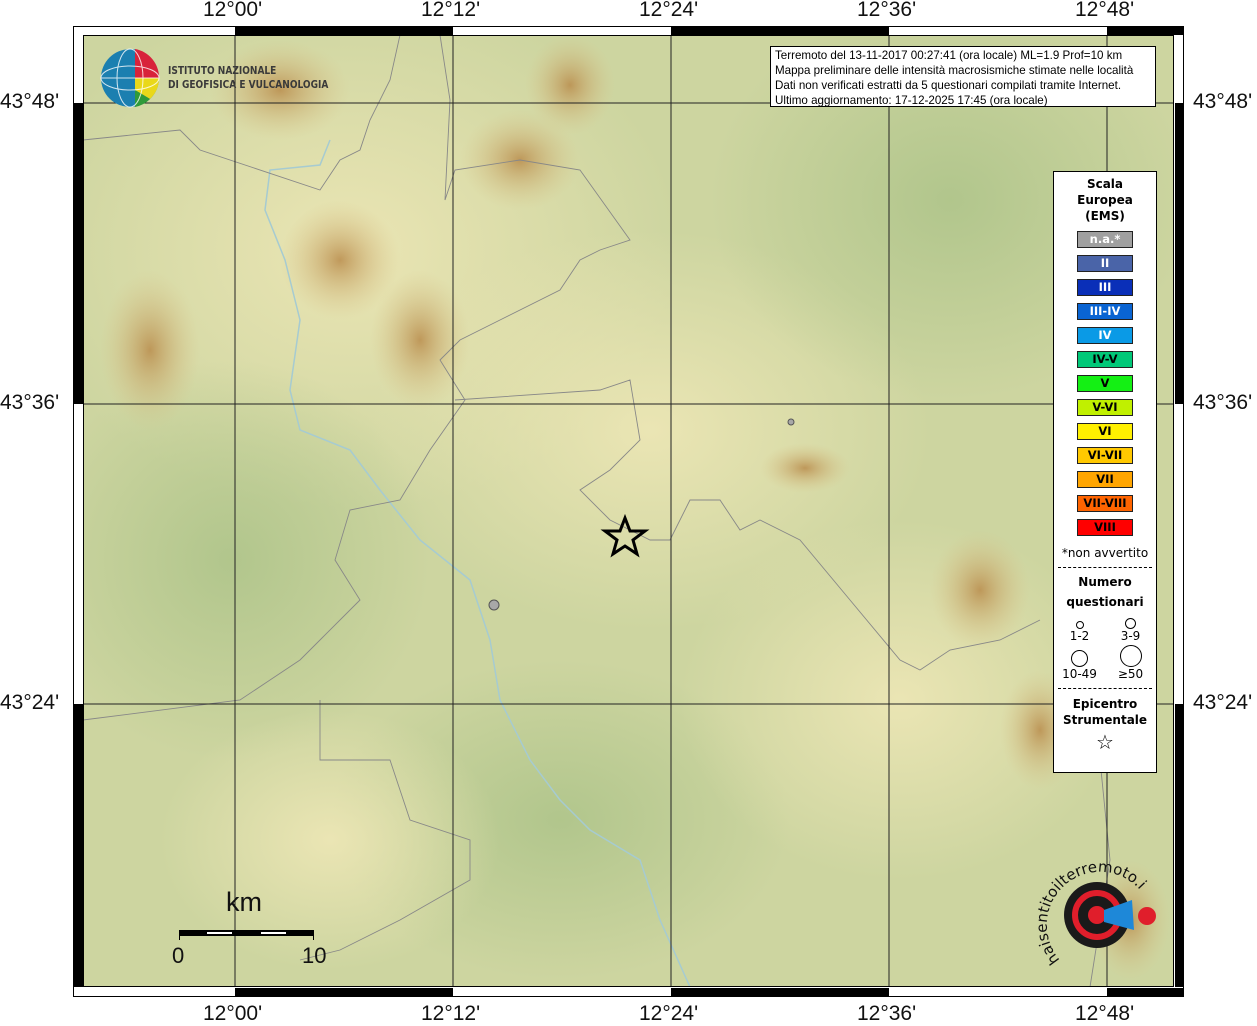 This screenshot has width=1257, height=1026. Describe the element at coordinates (1130, 636) in the screenshot. I see `count-class-label: 3-9` at that location.